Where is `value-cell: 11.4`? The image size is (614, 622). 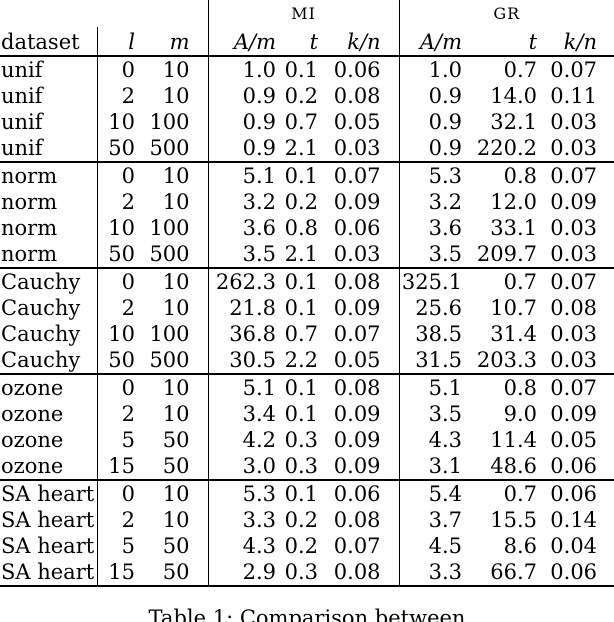 value-cell: 11.4 is located at coordinates (514, 440).